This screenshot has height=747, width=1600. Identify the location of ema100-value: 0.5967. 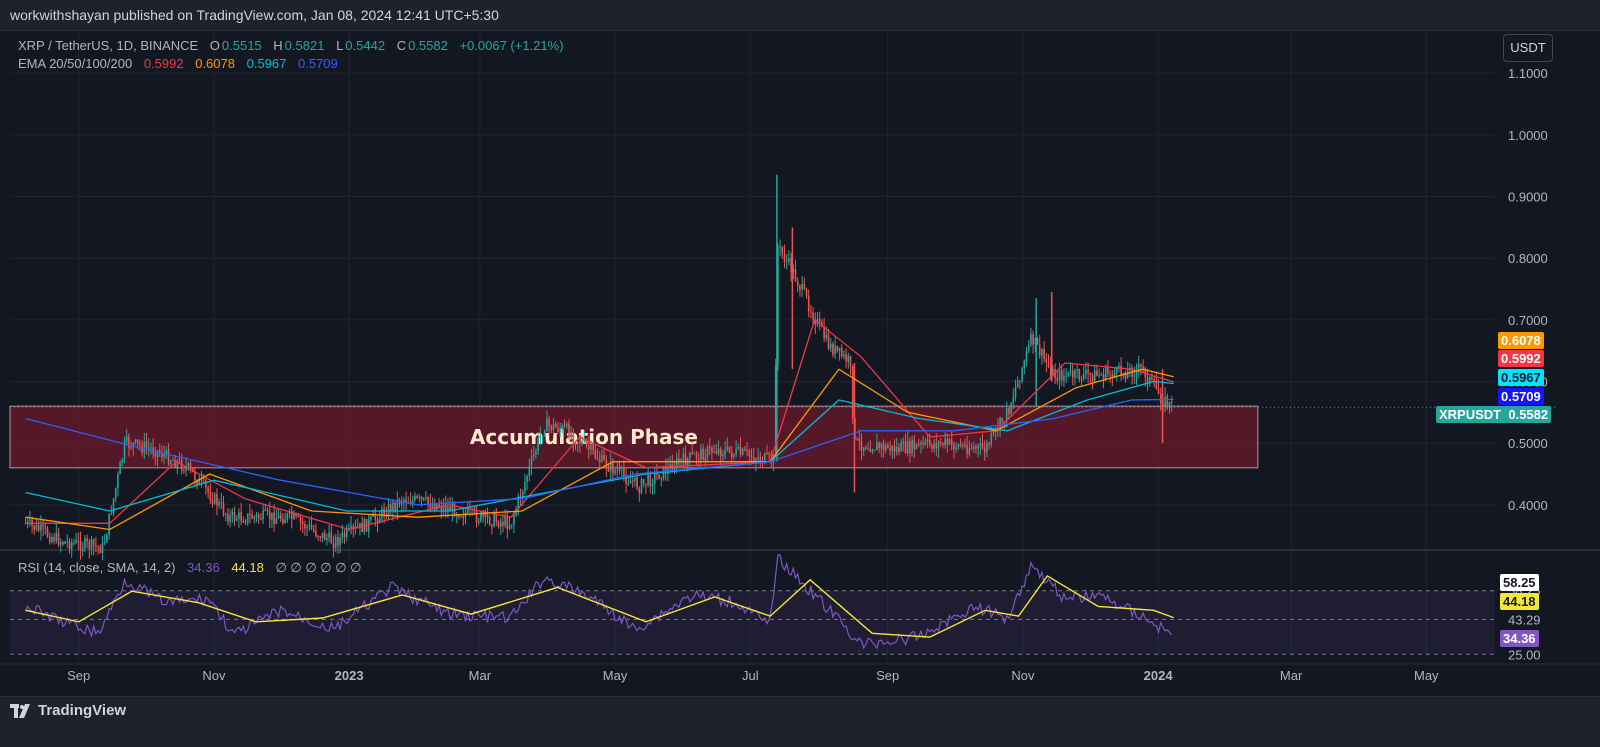
(266, 63).